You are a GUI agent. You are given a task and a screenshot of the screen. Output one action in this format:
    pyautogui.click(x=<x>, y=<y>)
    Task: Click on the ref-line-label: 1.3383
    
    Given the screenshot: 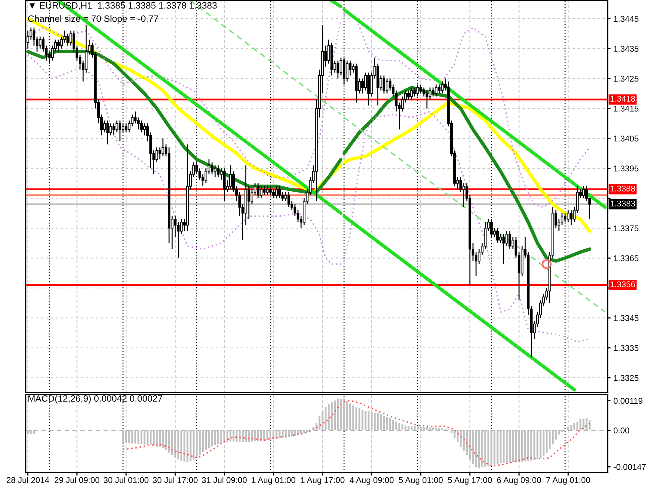 What is the action you would take?
    pyautogui.click(x=623, y=203)
    